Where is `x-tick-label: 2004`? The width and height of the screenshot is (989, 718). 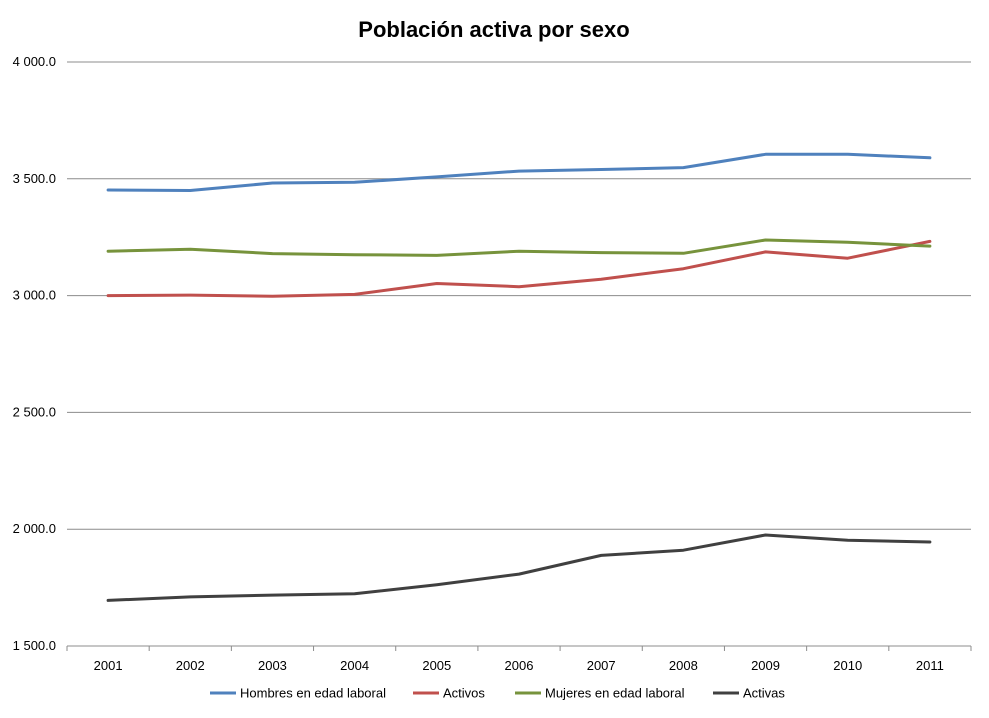
x-tick-label: 2004 is located at coordinates (354, 665).